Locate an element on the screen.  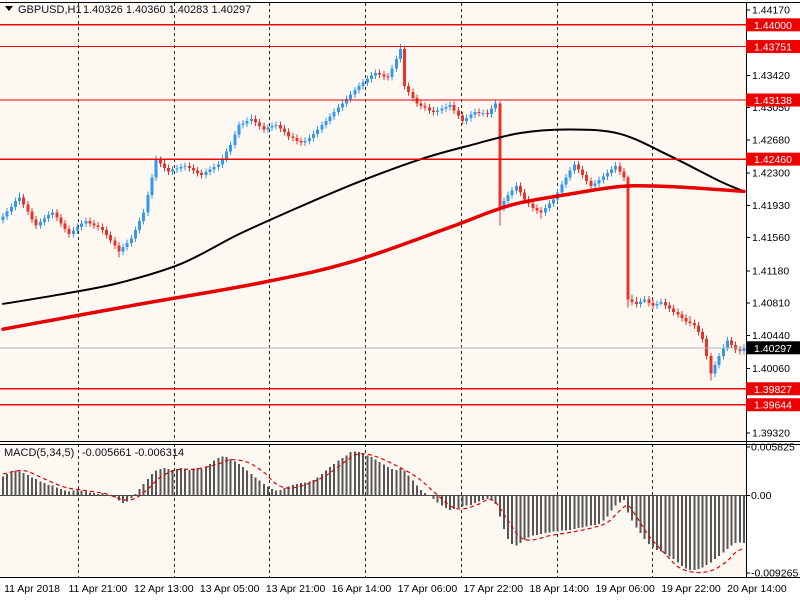
price-tick-label: 1.40440 is located at coordinates (771, 336).